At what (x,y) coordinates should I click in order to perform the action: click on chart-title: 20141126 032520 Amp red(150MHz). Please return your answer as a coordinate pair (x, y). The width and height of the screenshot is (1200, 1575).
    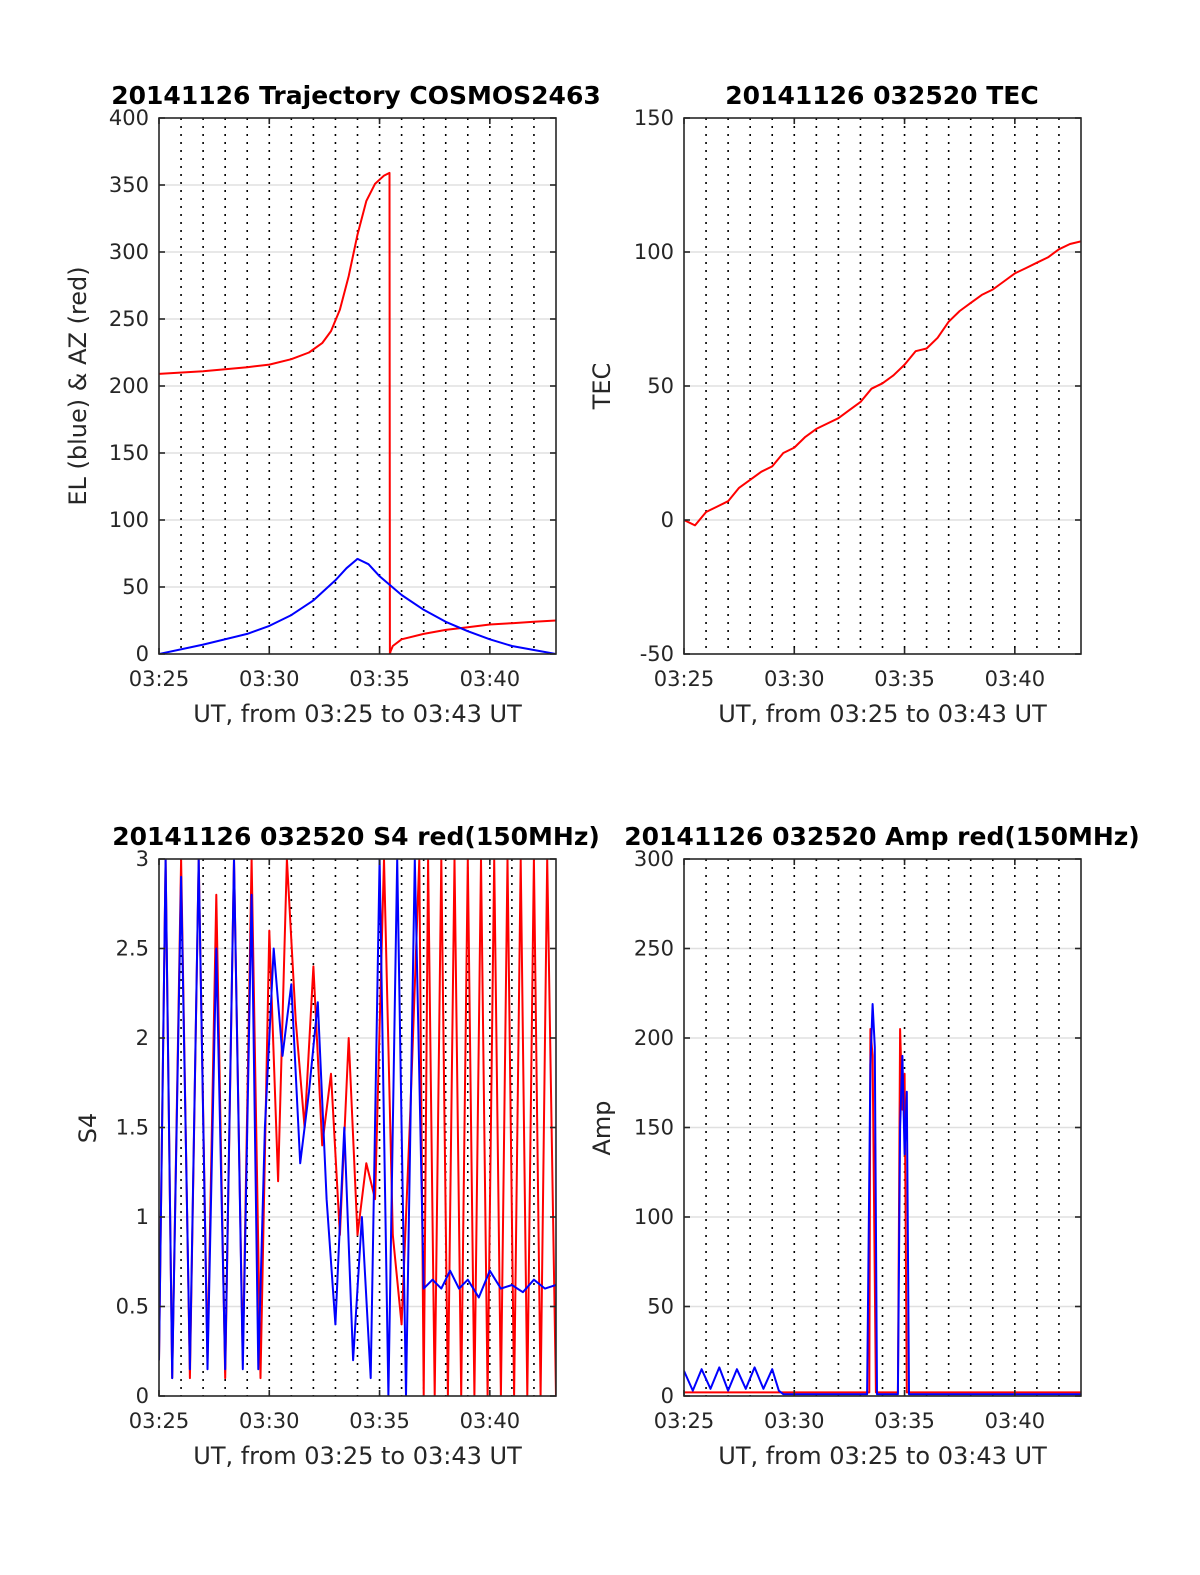
    Looking at the image, I should click on (882, 836).